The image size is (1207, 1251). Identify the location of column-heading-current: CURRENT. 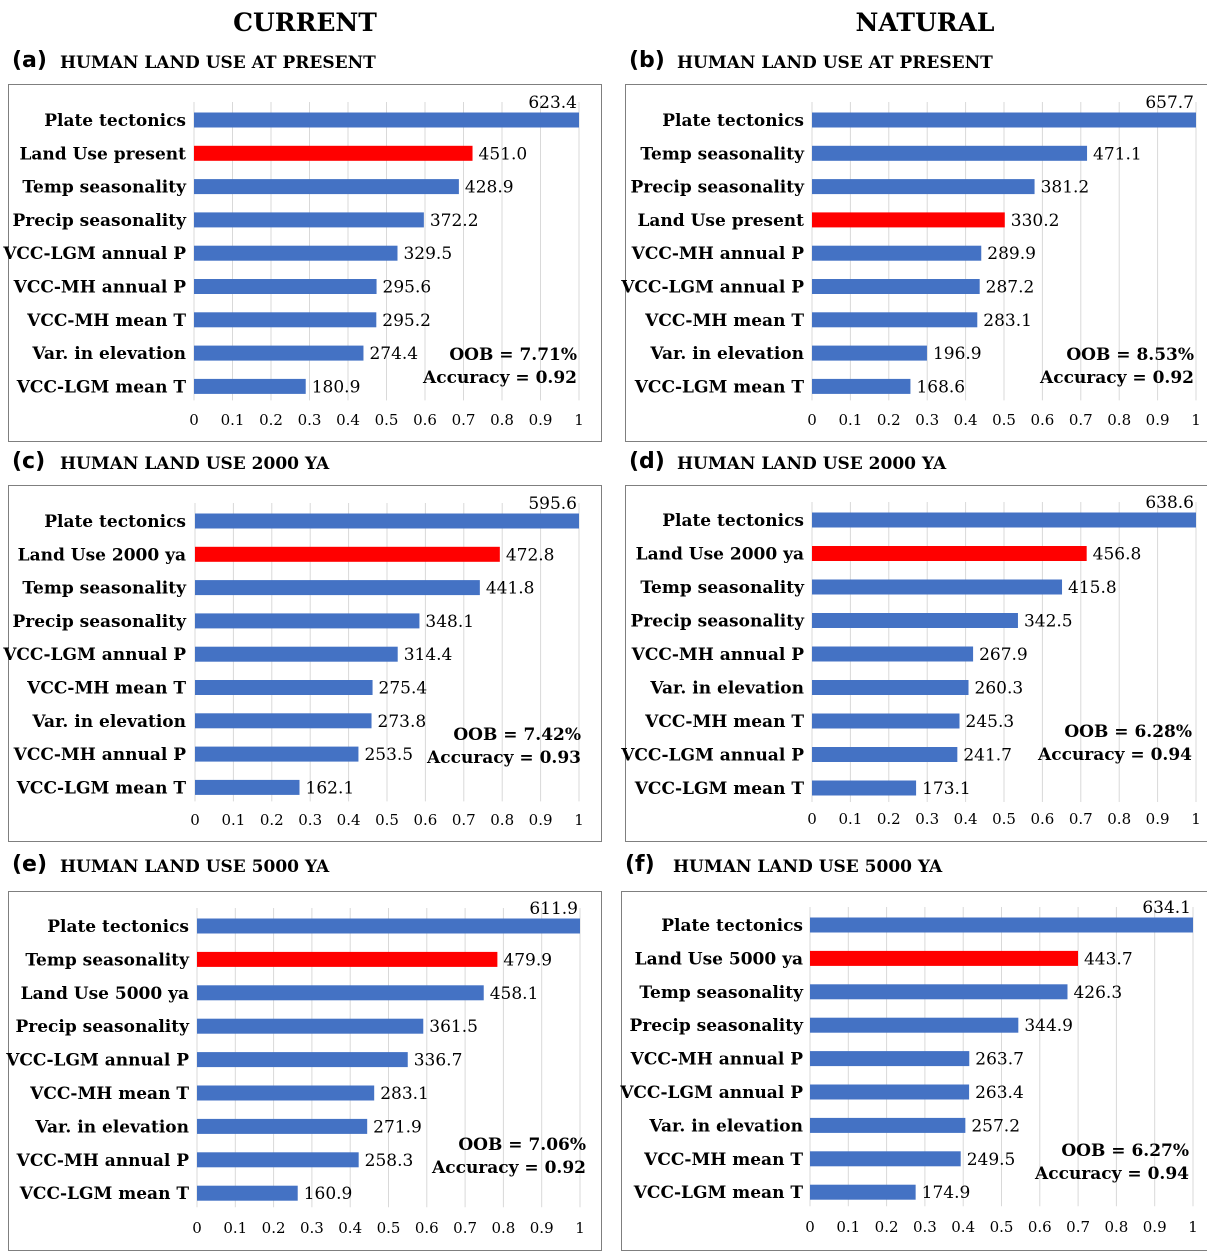
(305, 22).